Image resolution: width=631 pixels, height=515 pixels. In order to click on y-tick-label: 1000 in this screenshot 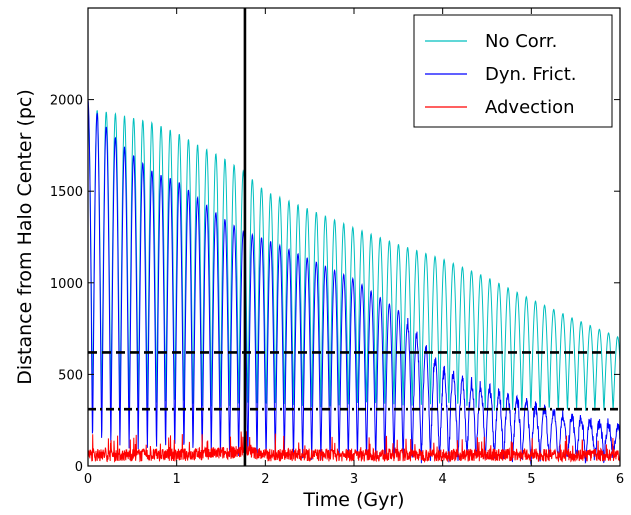, I will do `click(66, 284)`.